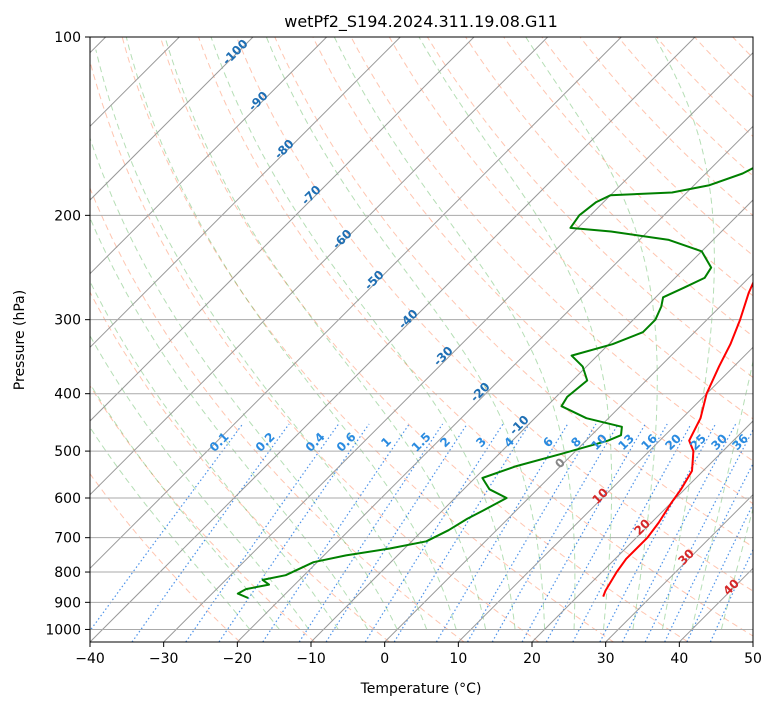 This screenshot has height=708, width=775. Describe the element at coordinates (698, 442) in the screenshot. I see `mixing-ratio-label: 25` at that location.